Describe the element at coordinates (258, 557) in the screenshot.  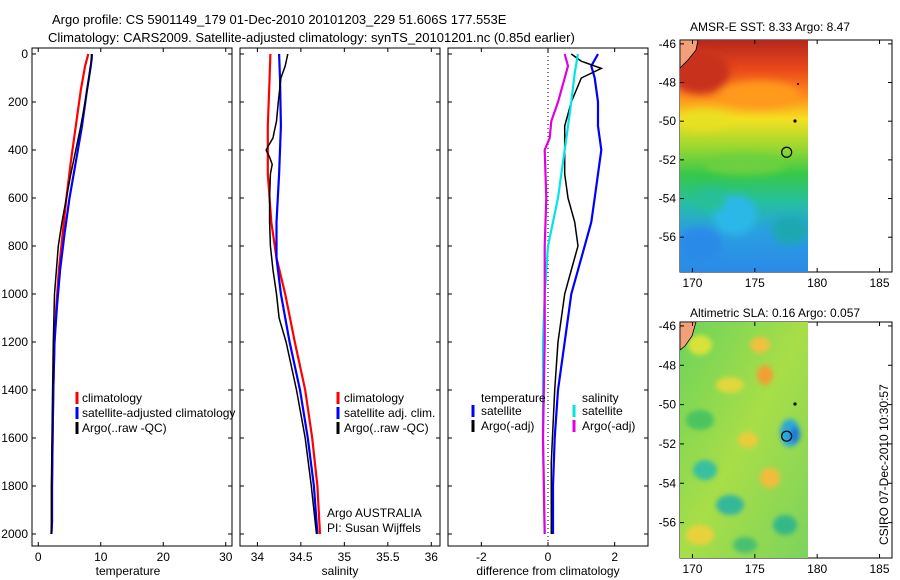
I see `x-tick-label: 34` at that location.